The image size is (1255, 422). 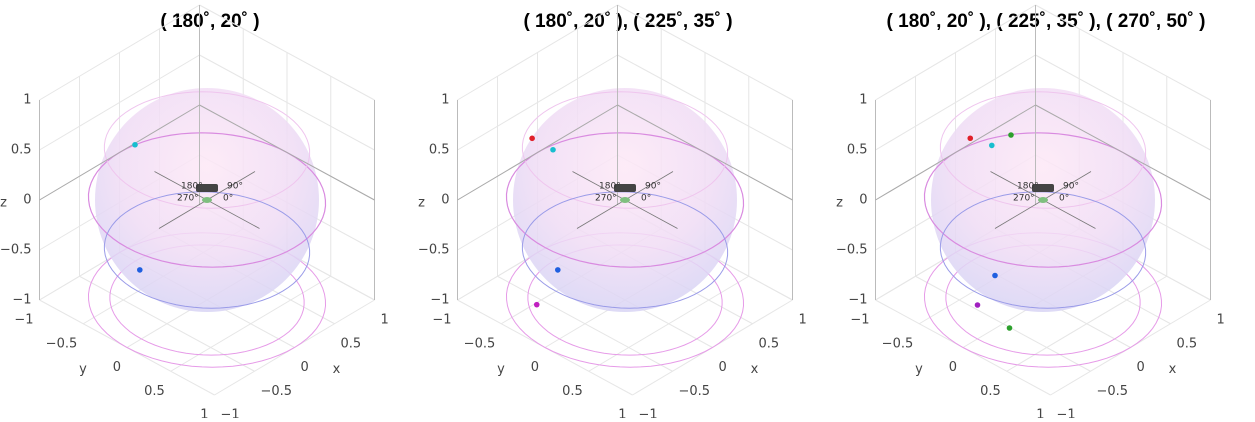 I want to click on chart-title: ( 180˚, 20˚ ), so click(x=209, y=21).